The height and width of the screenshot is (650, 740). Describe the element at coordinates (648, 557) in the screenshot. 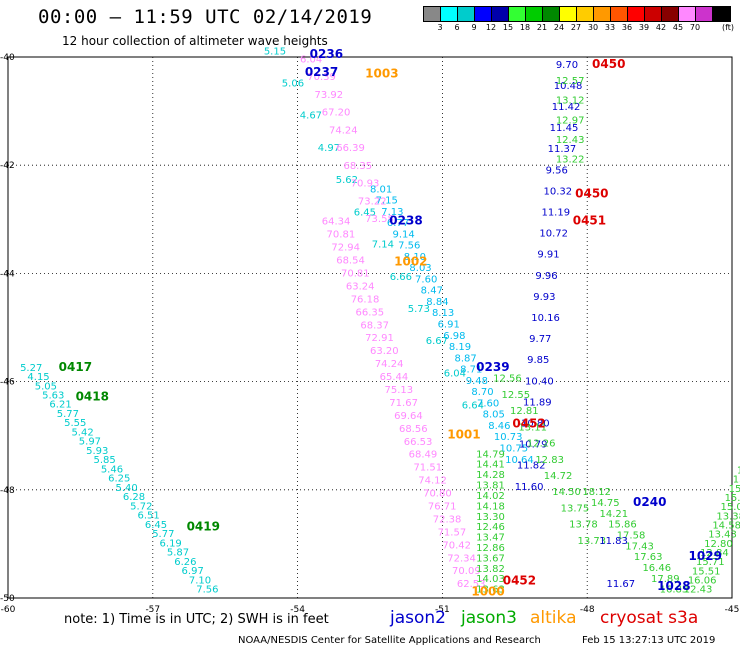

I see `wave-height-value: 17.63` at that location.